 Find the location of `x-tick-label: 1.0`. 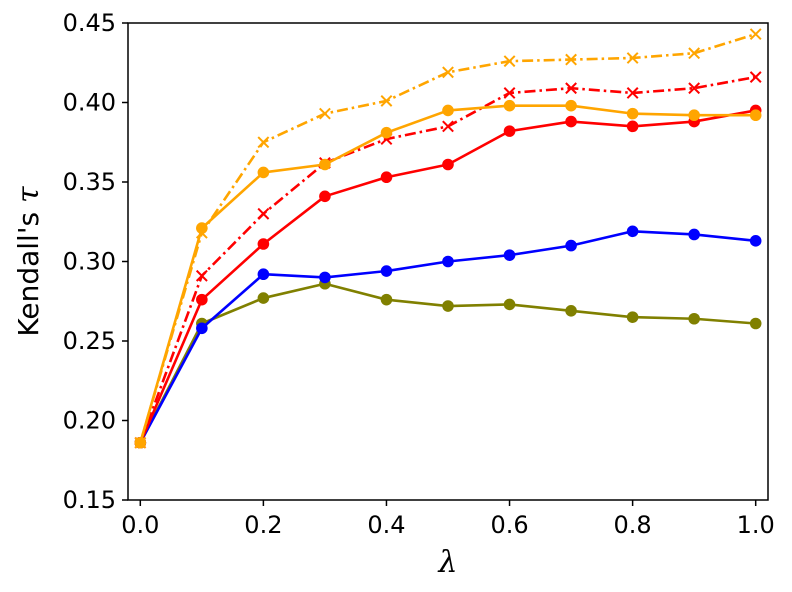

x-tick-label: 1.0 is located at coordinates (756, 525).